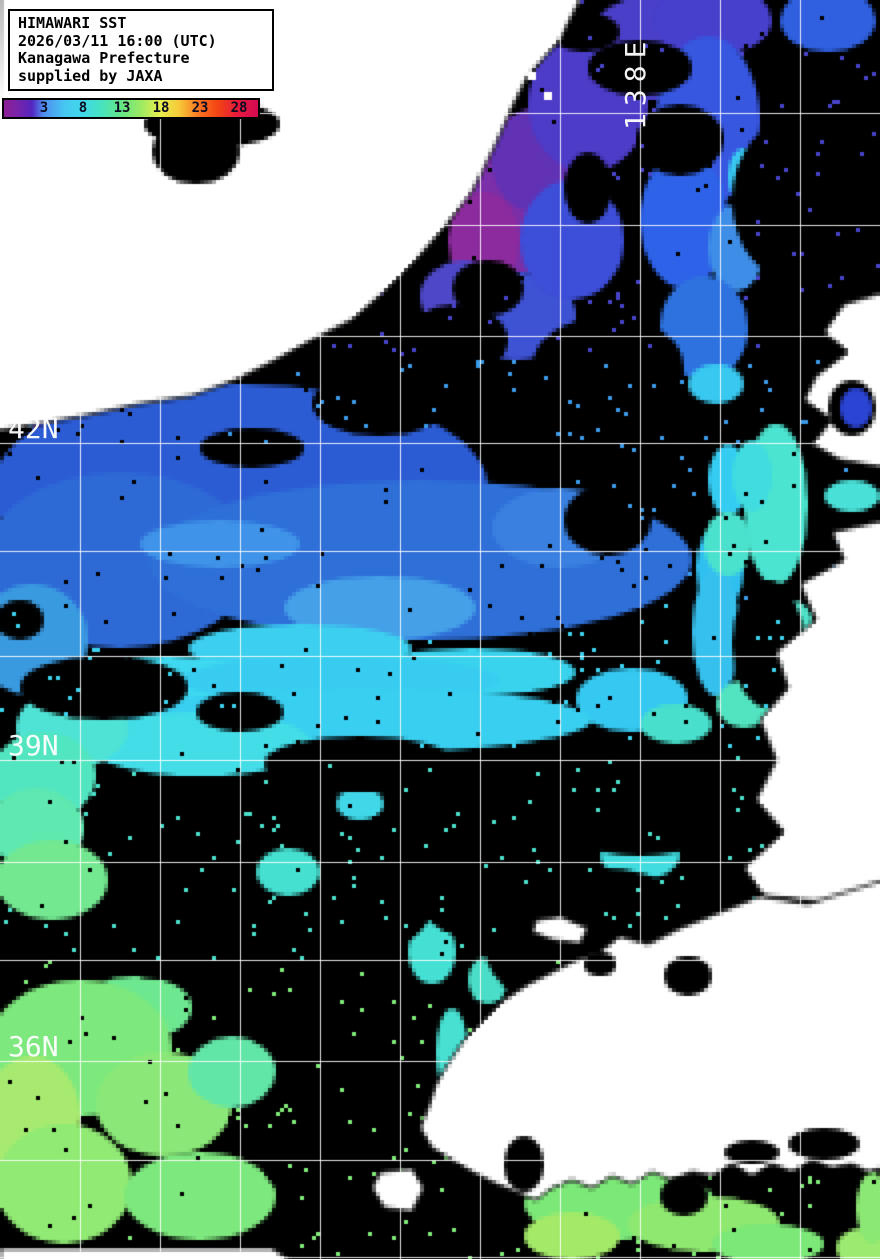 This screenshot has width=880, height=1259. What do you see at coordinates (200, 108) in the screenshot?
I see `colorbar-tick-23: 23` at bounding box center [200, 108].